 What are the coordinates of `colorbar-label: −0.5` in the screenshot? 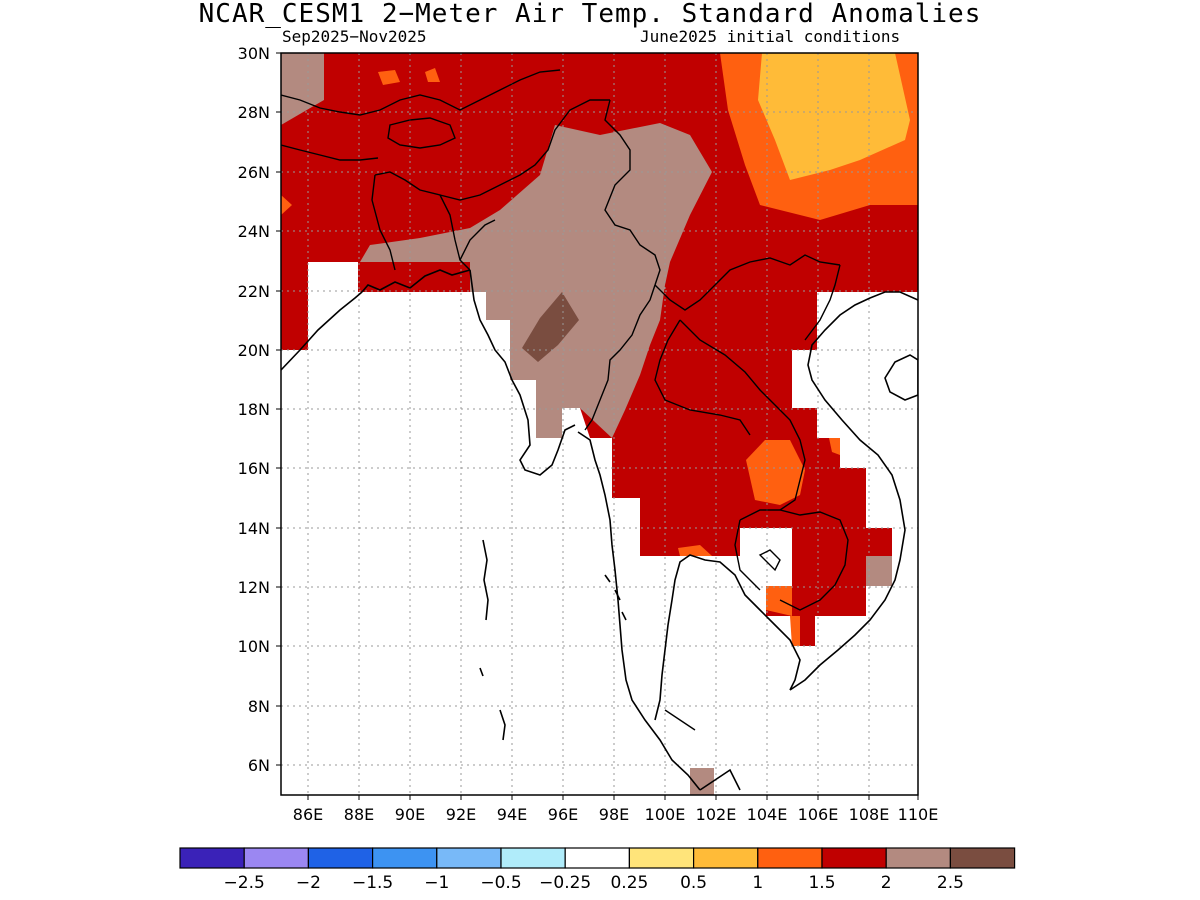 It's located at (500, 883).